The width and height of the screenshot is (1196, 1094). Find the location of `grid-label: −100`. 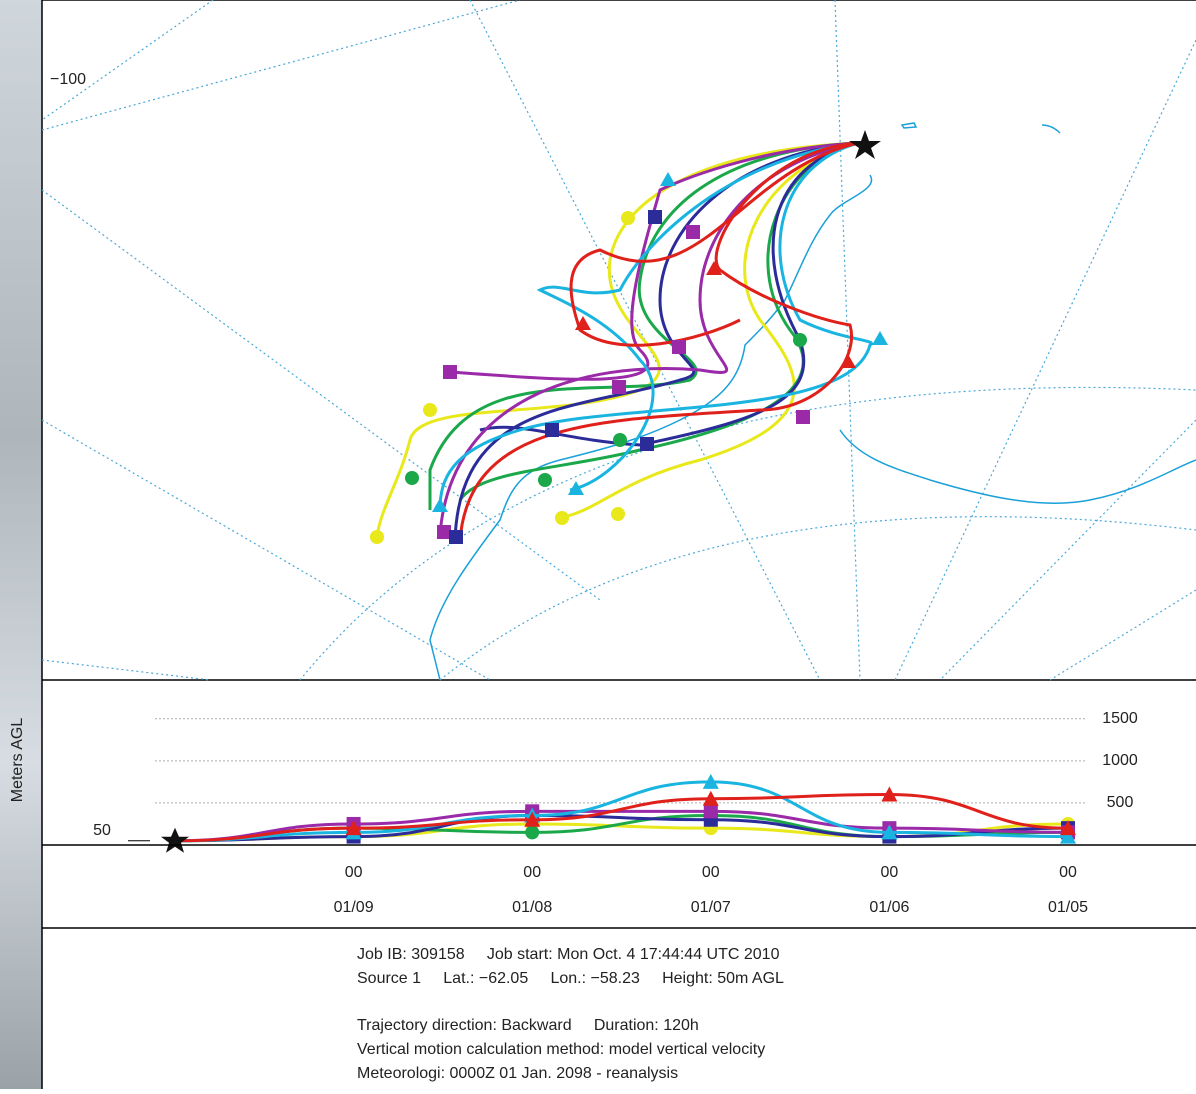

grid-label: −100 is located at coordinates (68, 79).